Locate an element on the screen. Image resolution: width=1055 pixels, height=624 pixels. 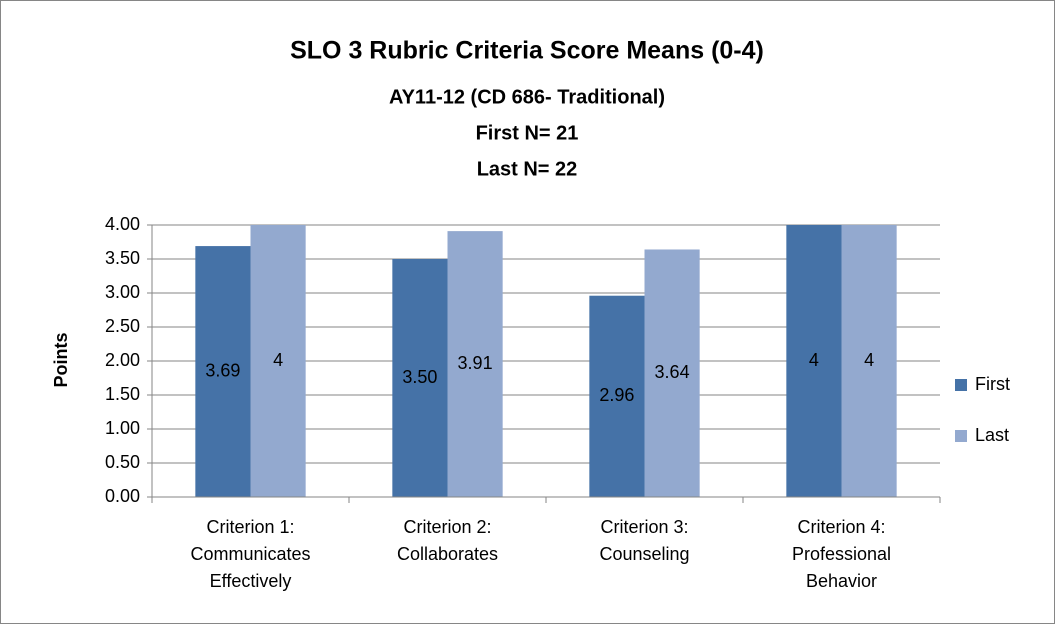
legend-label: First is located at coordinates (992, 384).